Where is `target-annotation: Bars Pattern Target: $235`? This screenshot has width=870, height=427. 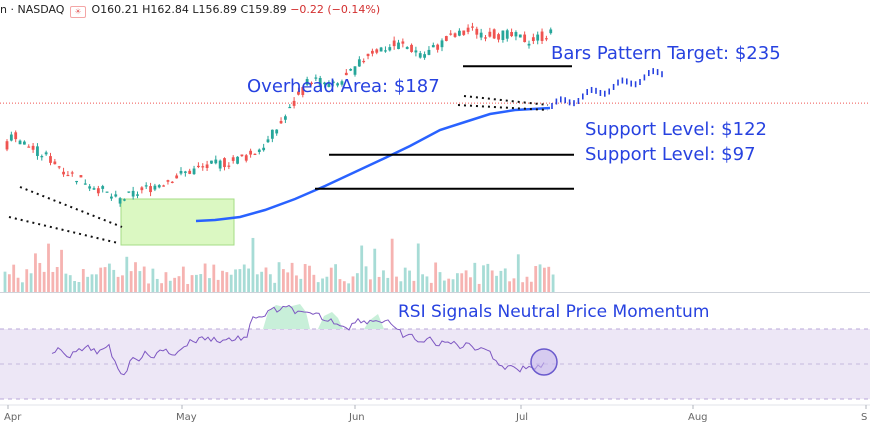 target-annotation: Bars Pattern Target: $235 is located at coordinates (666, 53).